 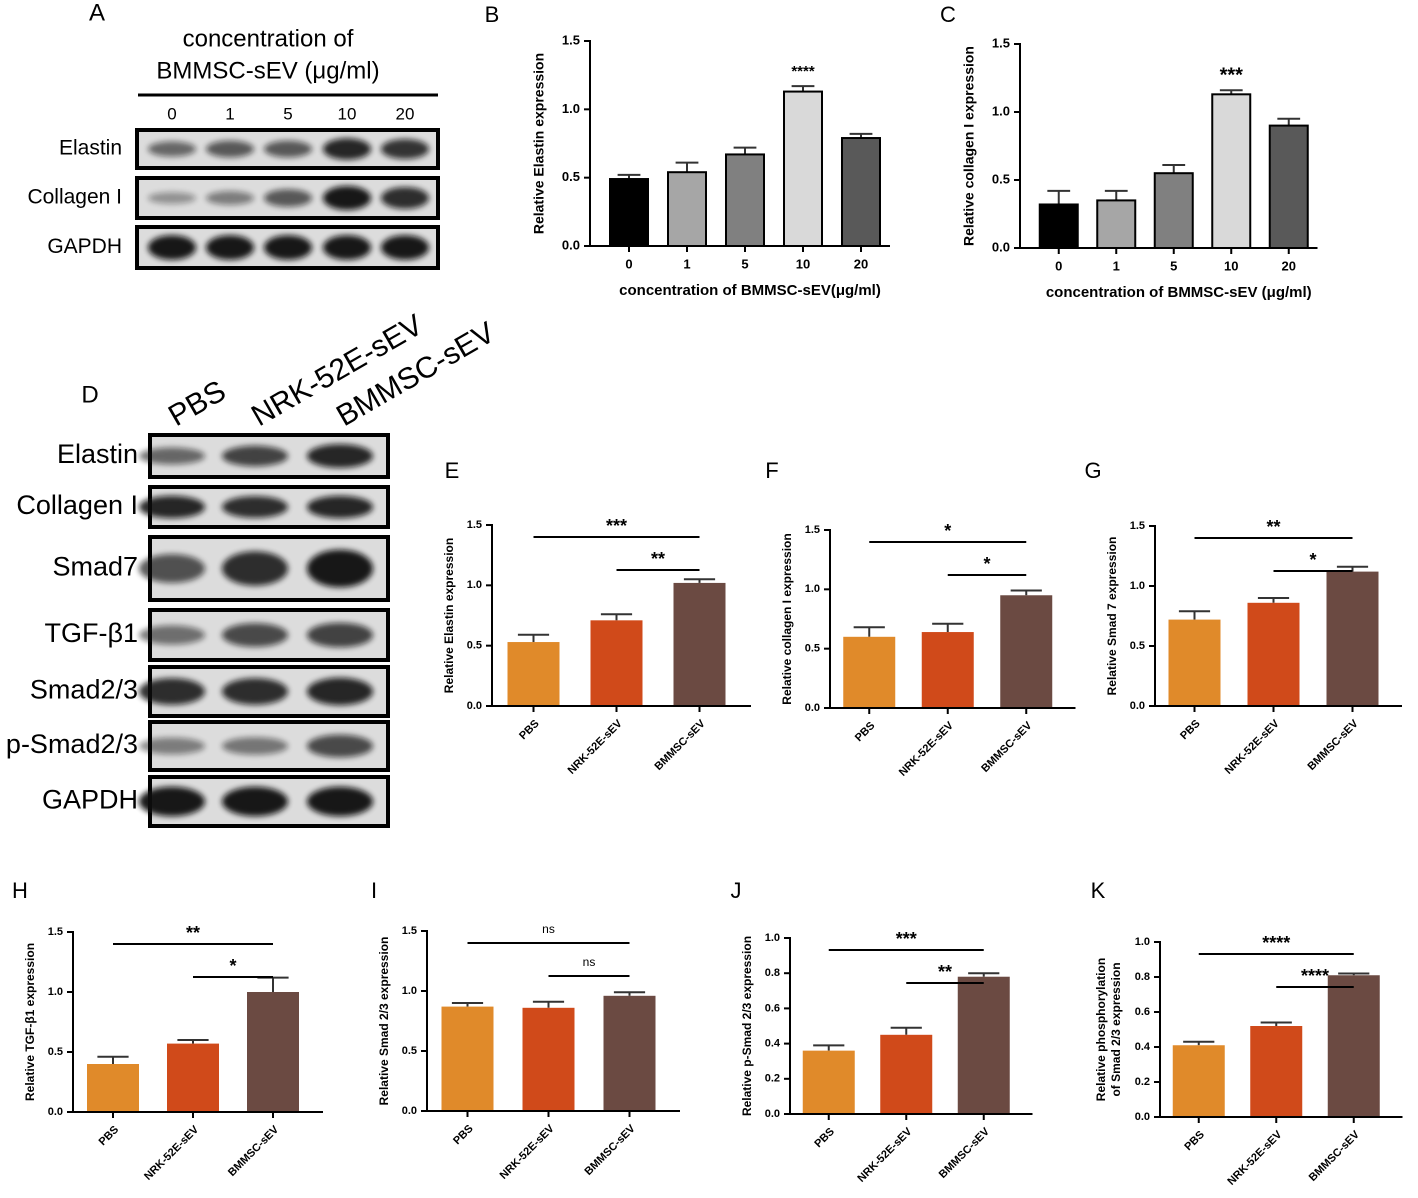 What do you see at coordinates (20, 890) in the screenshot?
I see `panel-label: H` at bounding box center [20, 890].